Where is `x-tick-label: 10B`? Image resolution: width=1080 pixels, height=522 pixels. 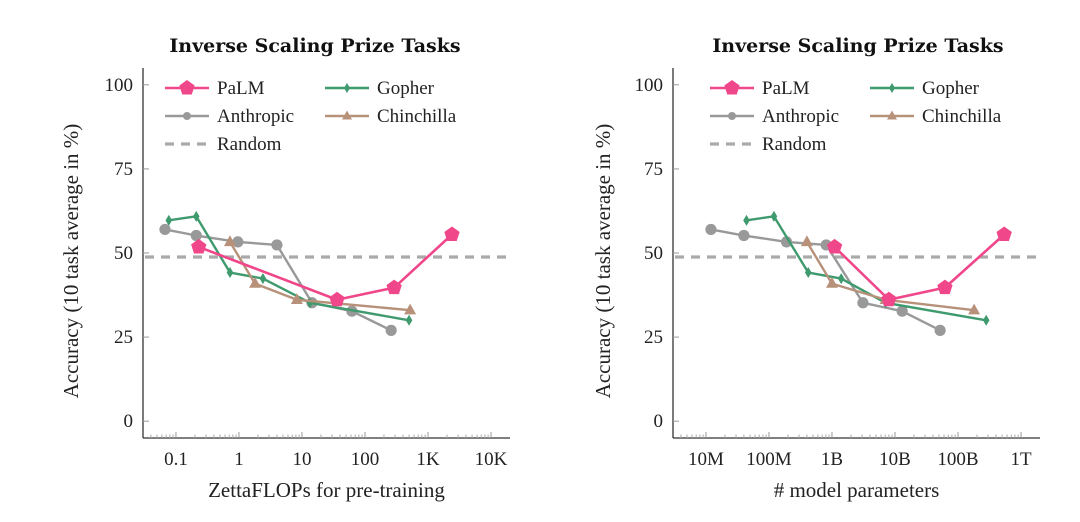 x-tick-label: 10B is located at coordinates (895, 459).